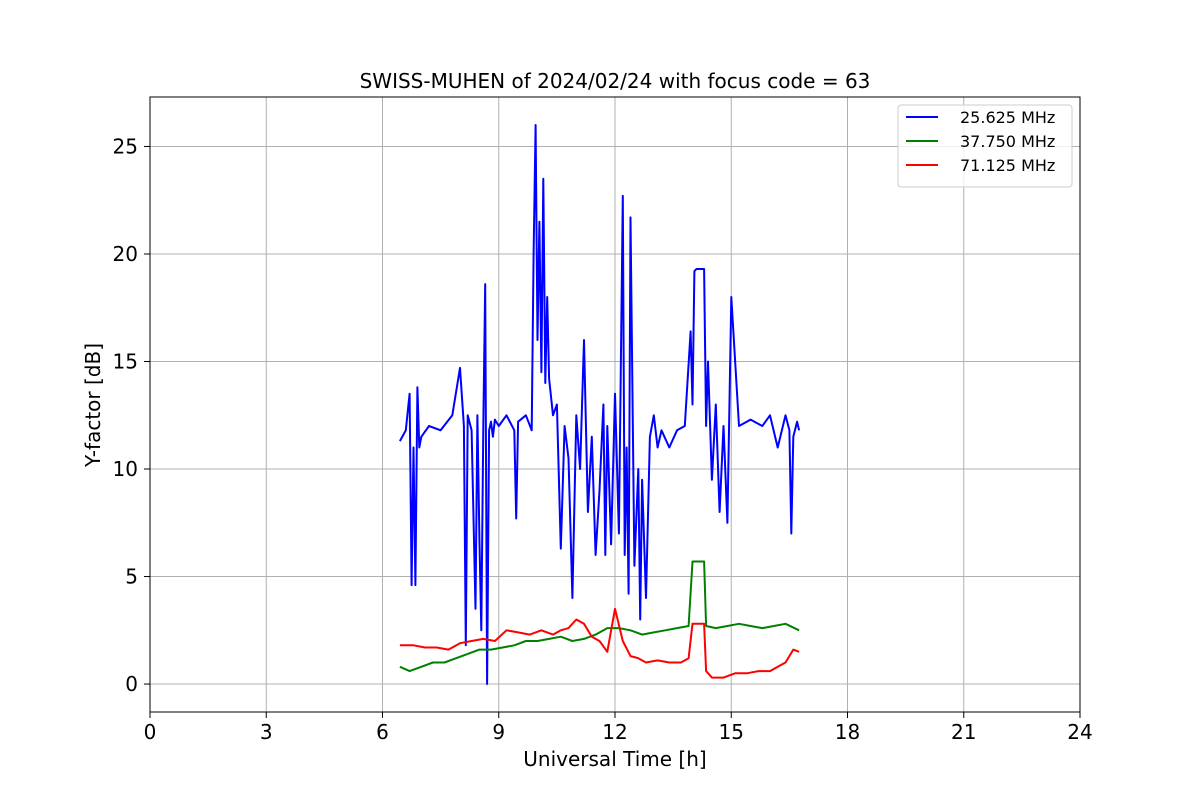 The height and width of the screenshot is (800, 1200). What do you see at coordinates (125, 361) in the screenshot?
I see `y-tick-label: 15` at bounding box center [125, 361].